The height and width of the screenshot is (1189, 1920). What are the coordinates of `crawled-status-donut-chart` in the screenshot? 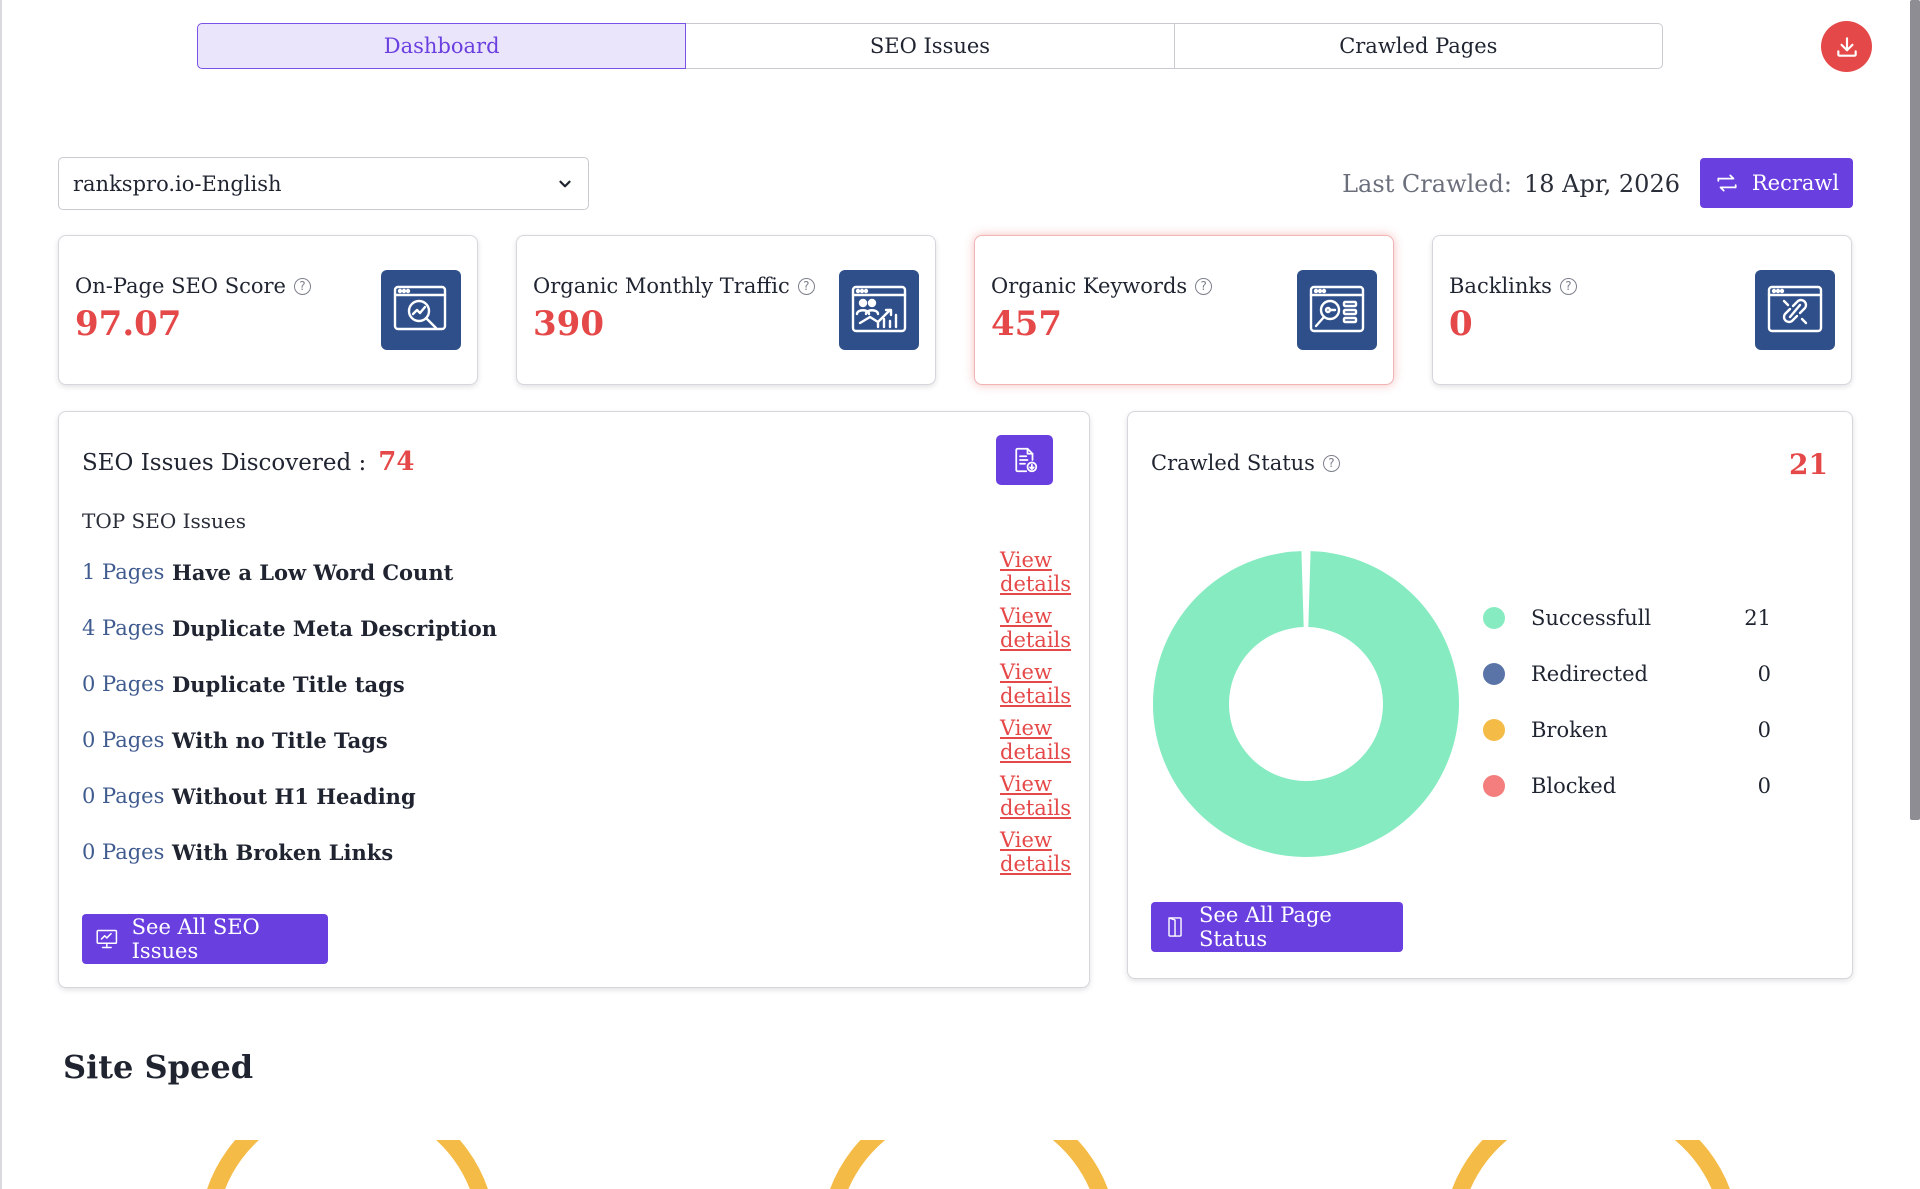 It's located at (1306, 704).